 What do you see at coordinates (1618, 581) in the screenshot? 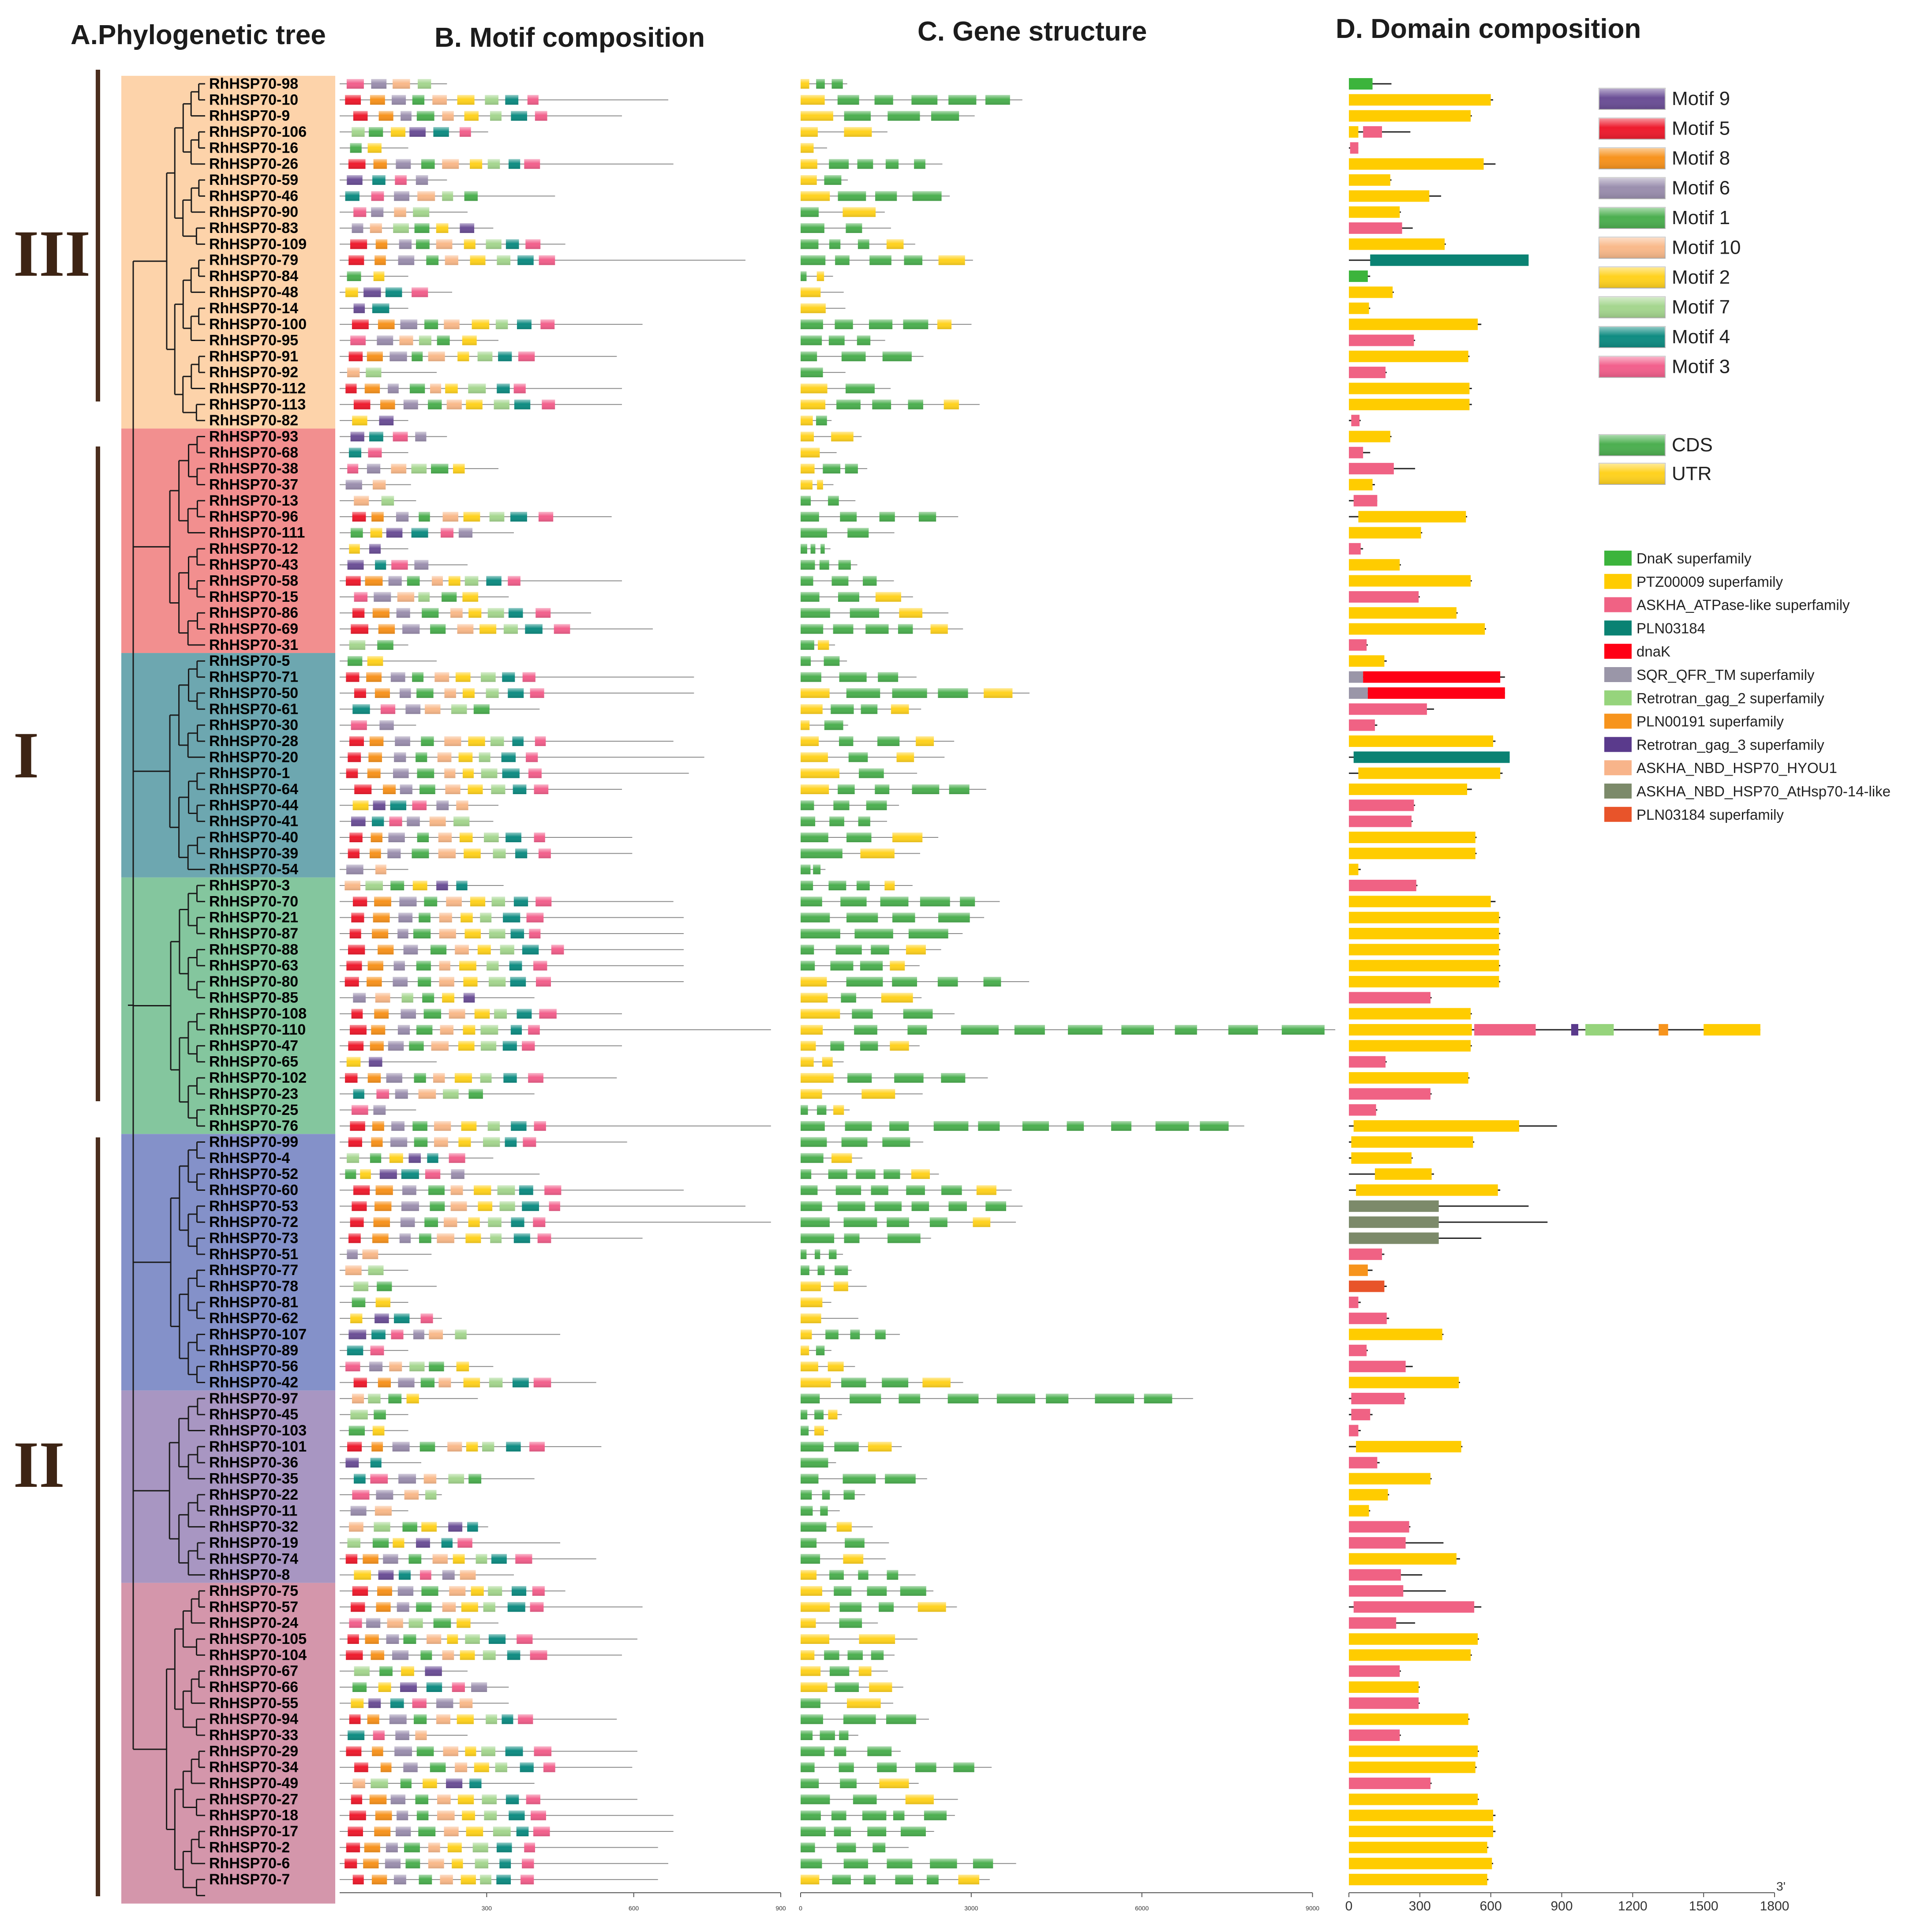
I see `domain-legend-swatch` at bounding box center [1618, 581].